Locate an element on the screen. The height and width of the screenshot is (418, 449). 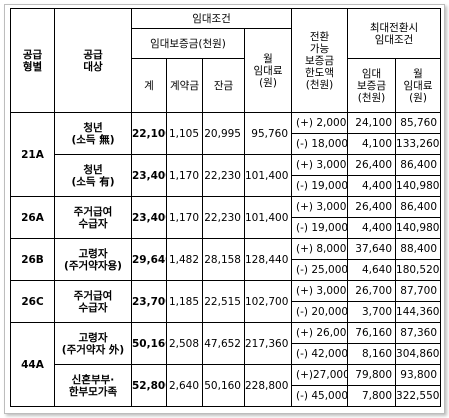
conv-rent-minus-cell: 133,260 is located at coordinates (418, 144).